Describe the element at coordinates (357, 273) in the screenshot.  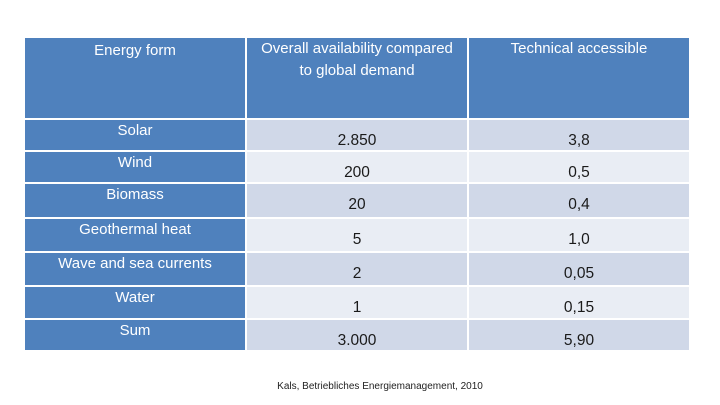
I see `availability-value: 2` at that location.